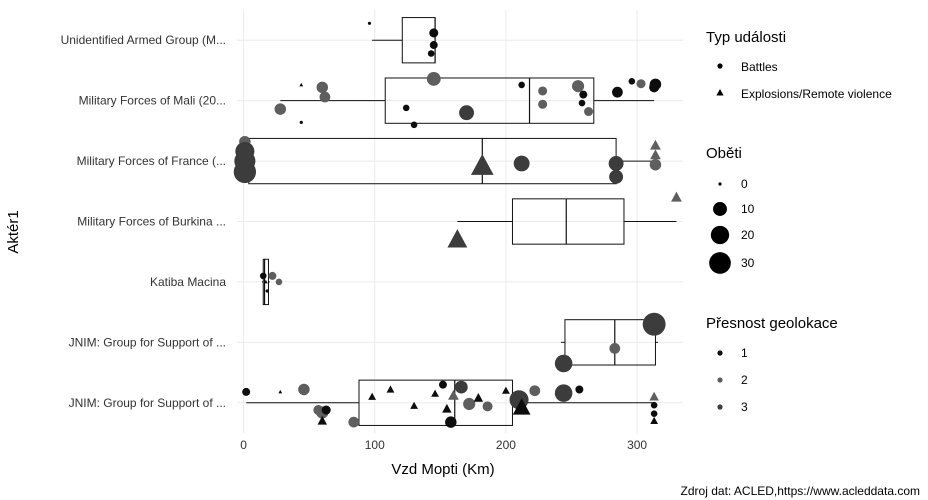 This screenshot has height=500, width=928. What do you see at coordinates (720, 66) in the screenshot?
I see `legend-key-battles` at bounding box center [720, 66].